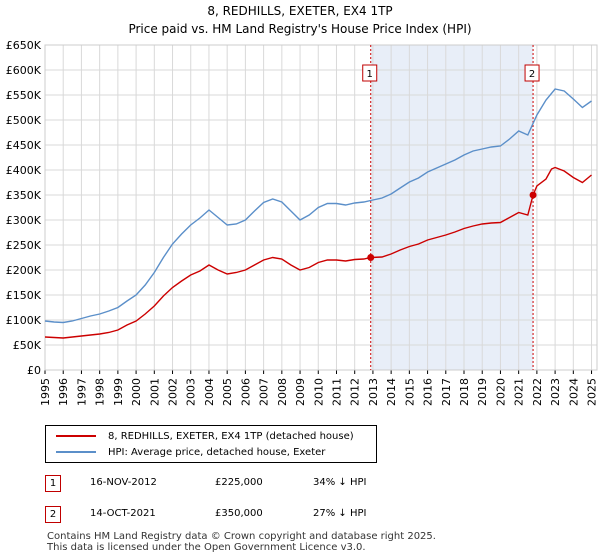 This screenshot has height=560, width=600. What do you see at coordinates (53, 514) in the screenshot?
I see `transaction-number: 2` at bounding box center [53, 514].